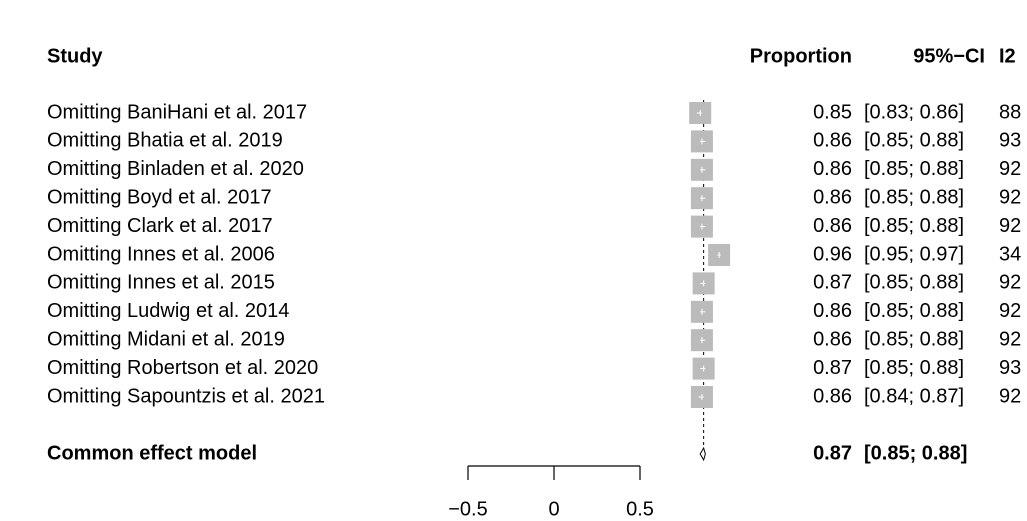  Describe the element at coordinates (152, 453) in the screenshot. I see `common-label: Common effect model` at that location.